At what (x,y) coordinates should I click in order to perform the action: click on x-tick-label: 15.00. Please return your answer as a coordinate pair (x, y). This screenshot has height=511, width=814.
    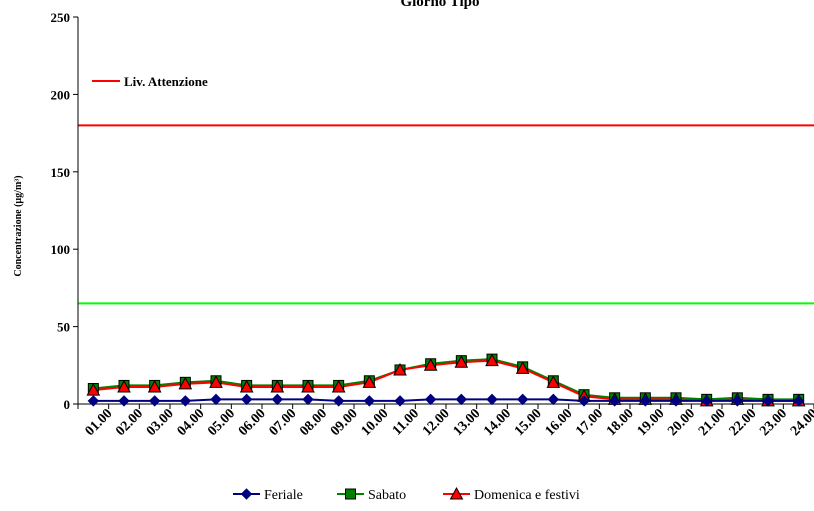
    Looking at the image, I should click on (528, 422).